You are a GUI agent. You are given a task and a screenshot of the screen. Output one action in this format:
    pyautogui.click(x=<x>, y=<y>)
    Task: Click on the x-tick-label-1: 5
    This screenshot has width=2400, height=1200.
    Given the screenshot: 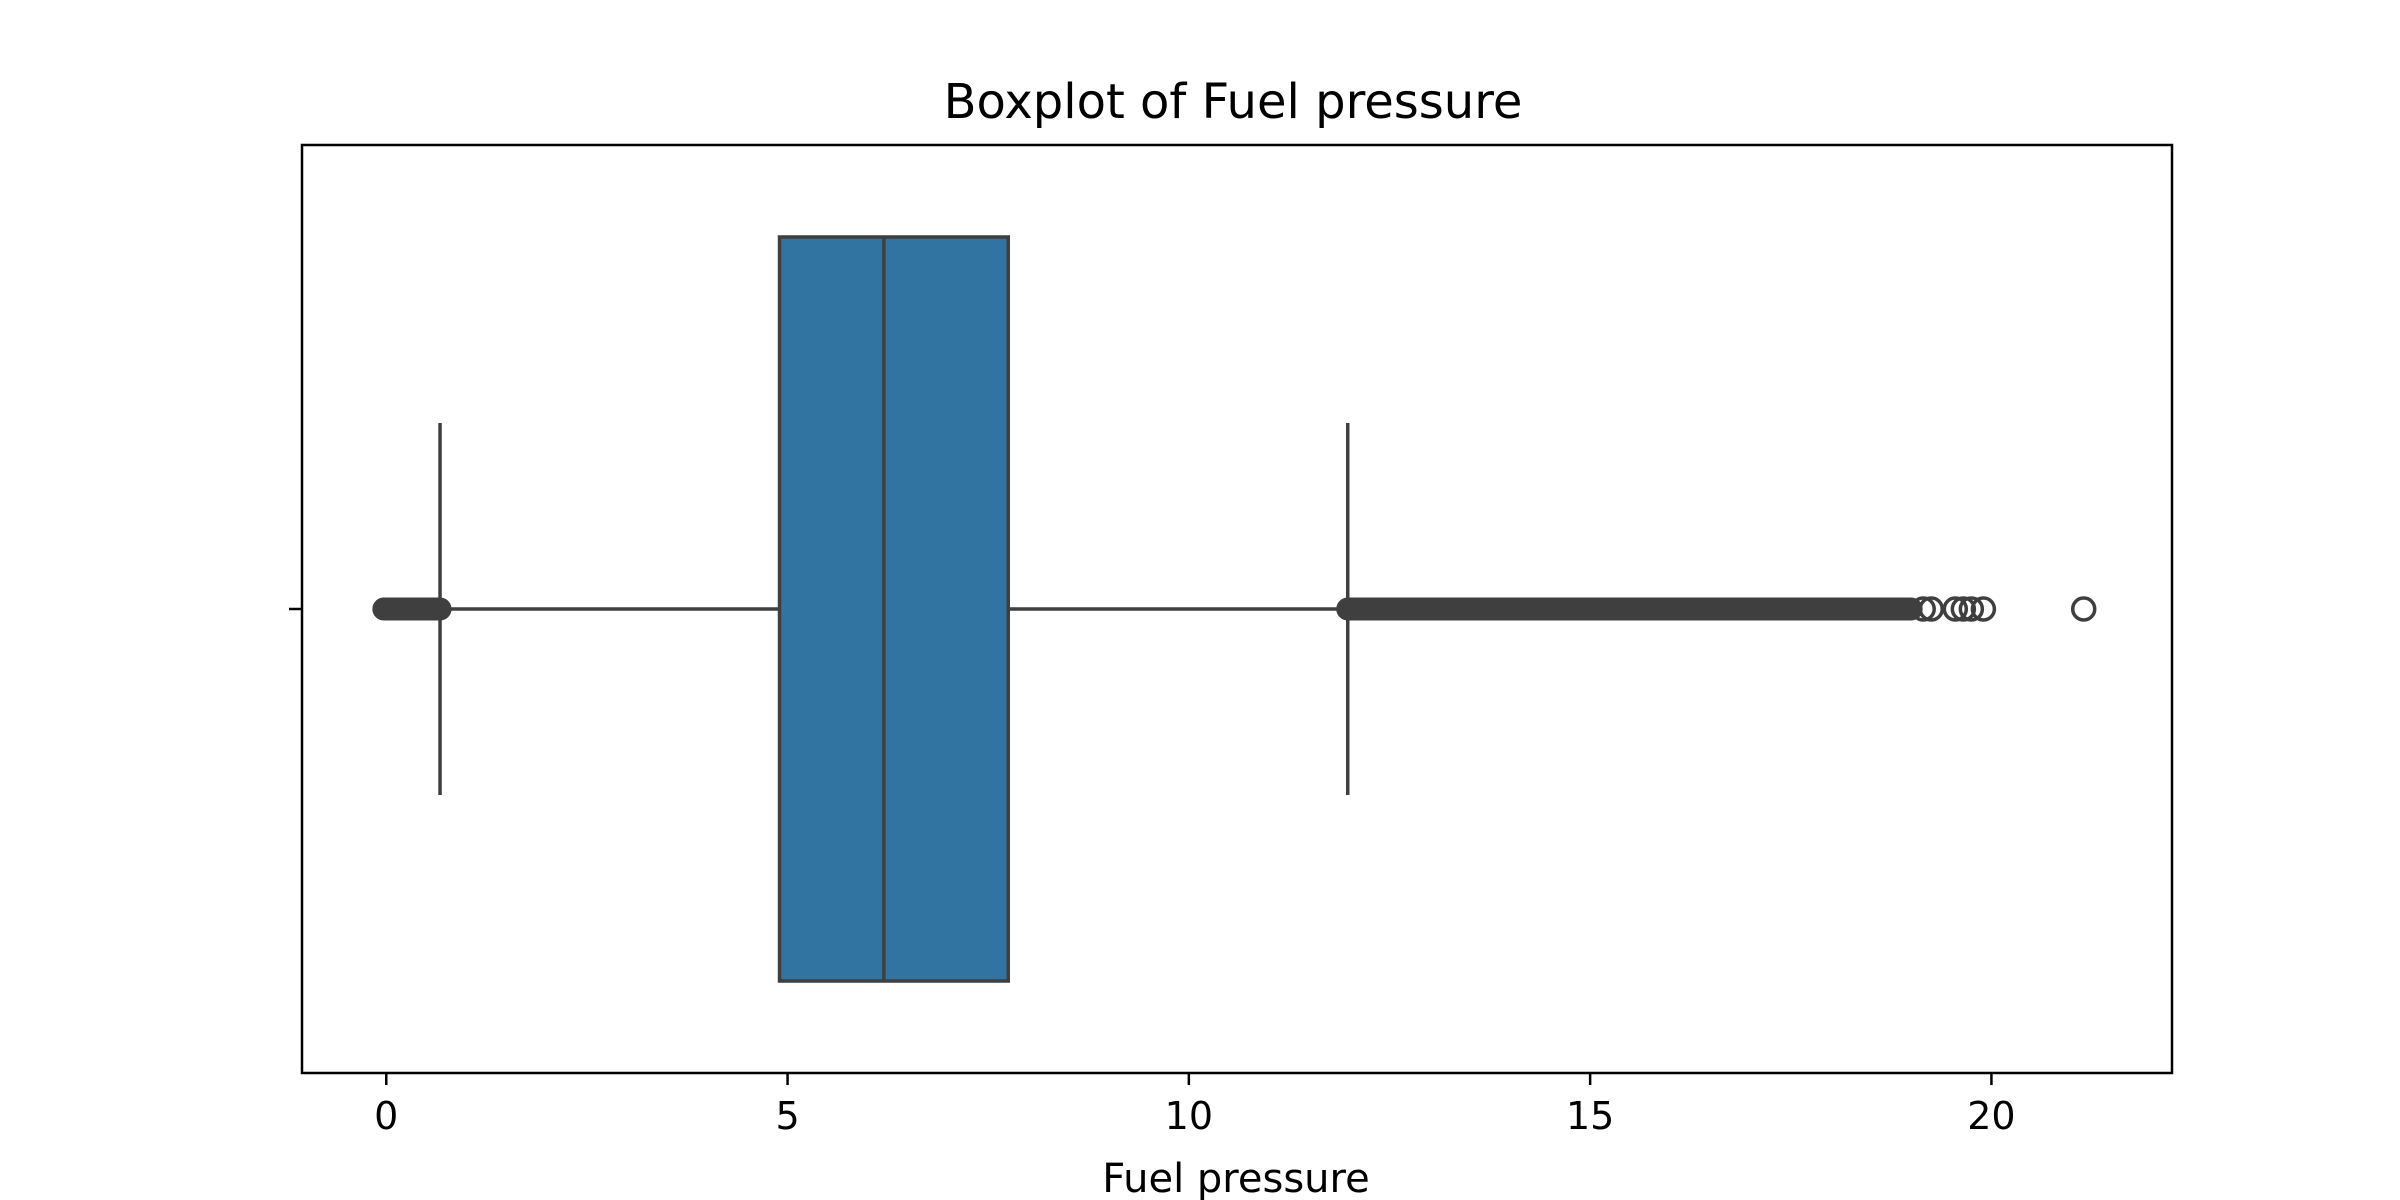 What is the action you would take?
    pyautogui.click(x=787, y=1116)
    